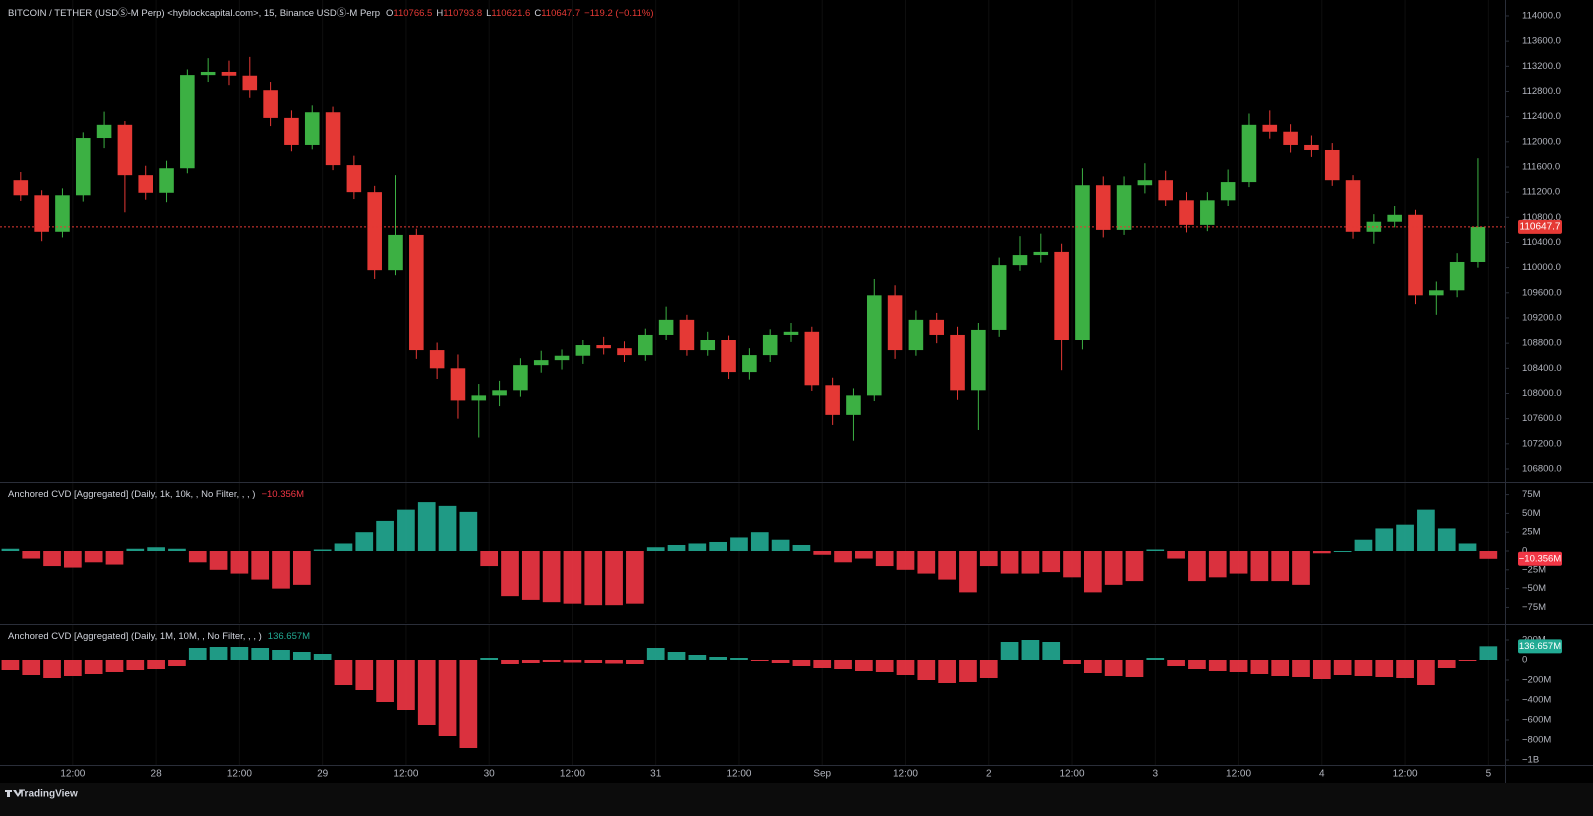 The width and height of the screenshot is (1593, 816). What do you see at coordinates (488, 13) in the screenshot?
I see `ohlc-key: L` at bounding box center [488, 13].